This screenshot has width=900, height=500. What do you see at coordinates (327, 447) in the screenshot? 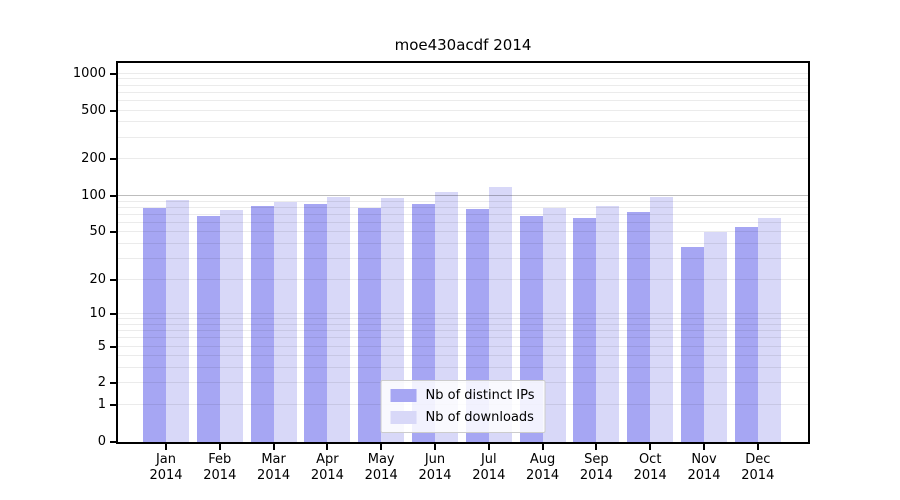
I see `x-tick-mark-apr` at bounding box center [327, 447].